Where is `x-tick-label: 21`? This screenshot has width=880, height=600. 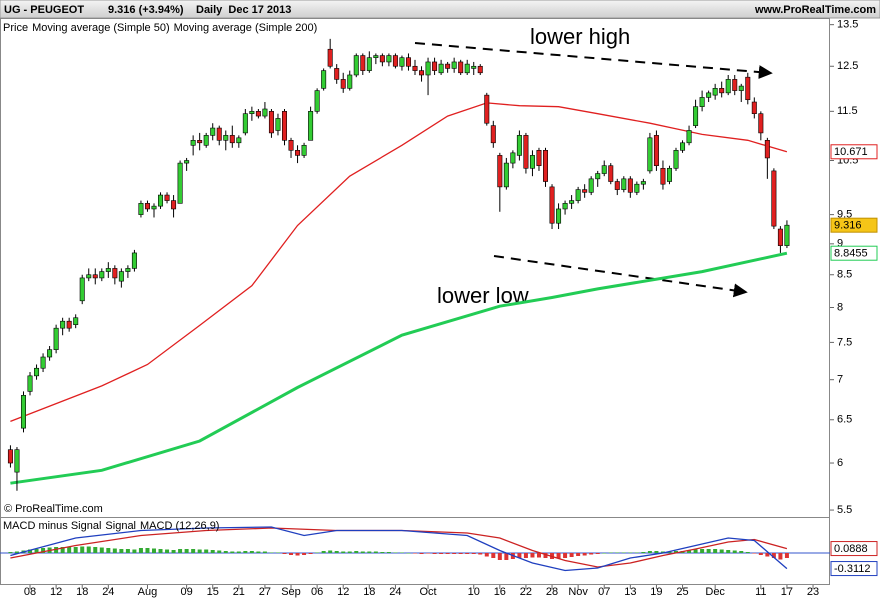
x-tick-label: 21 is located at coordinates (239, 592).